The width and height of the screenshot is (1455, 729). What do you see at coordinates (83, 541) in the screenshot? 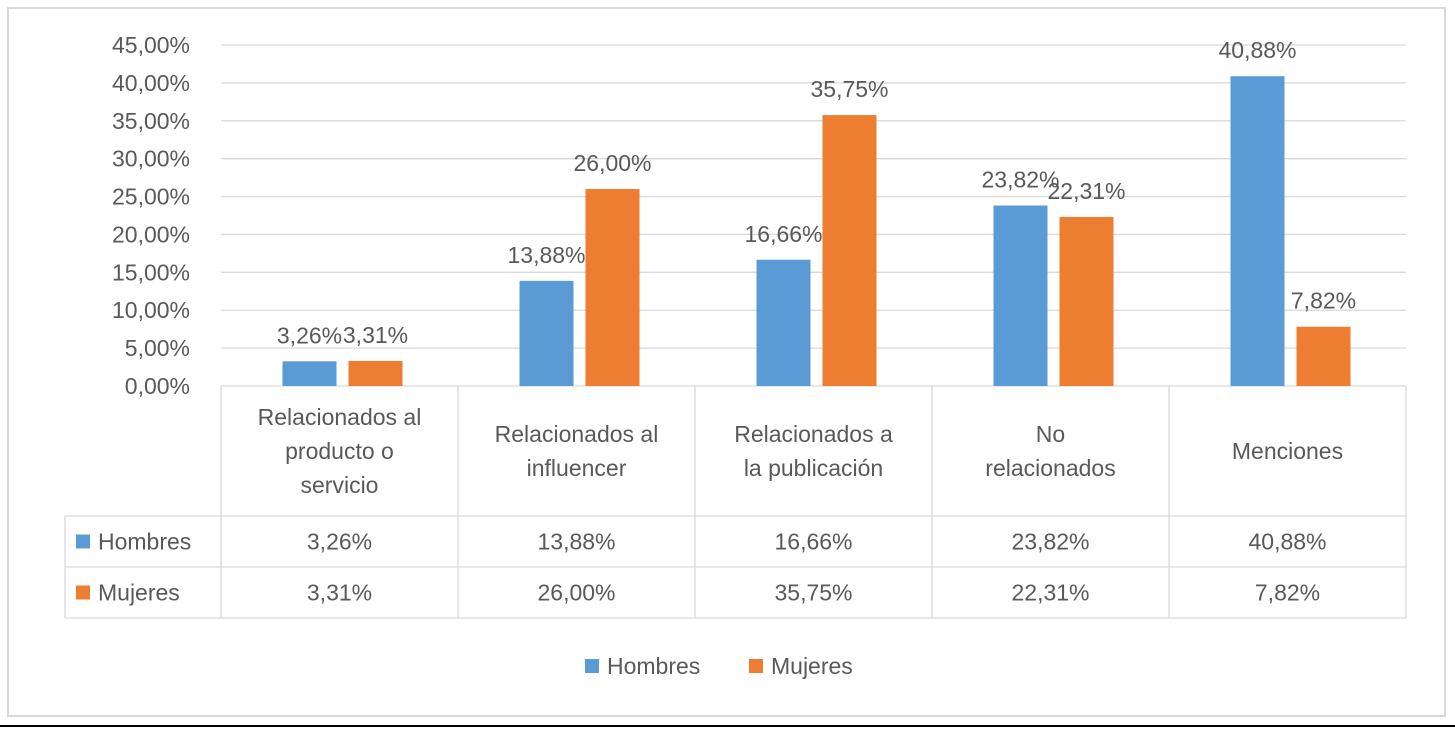
I see `table-series-key-hombres` at bounding box center [83, 541].